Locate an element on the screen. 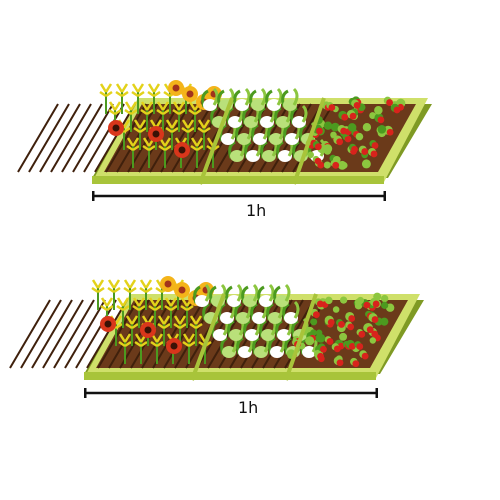 The height and width of the screenshot is (500, 500). farm-plot-1-plants is located at coordinates (252, 125).